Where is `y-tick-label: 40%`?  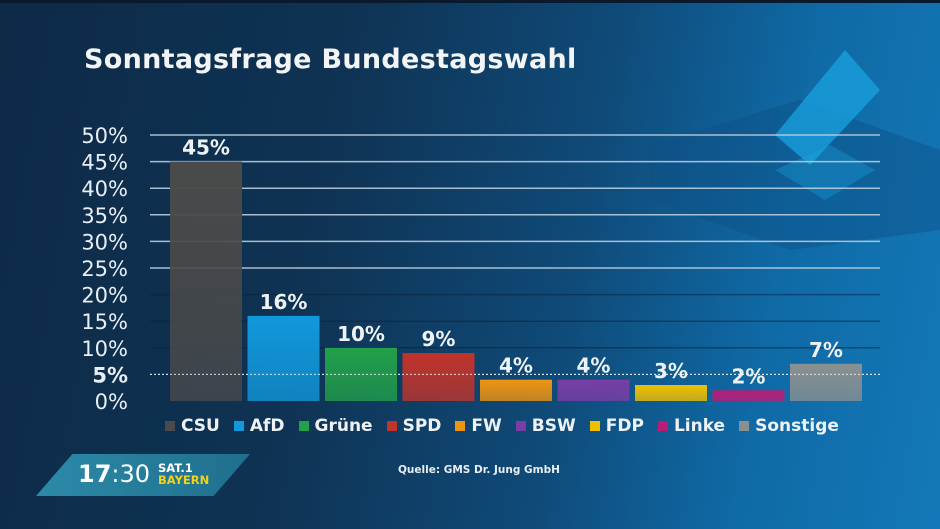 y-tick-label: 40% is located at coordinates (104, 189).